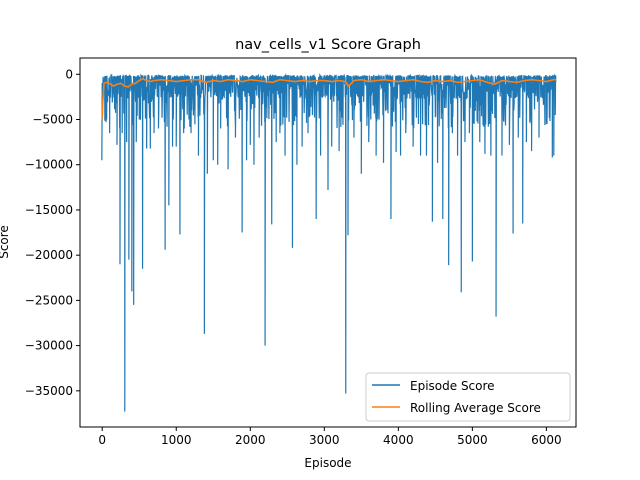 This screenshot has height=480, width=640. Describe the element at coordinates (475, 408) in the screenshot. I see `legend-label-rolling-average: Rolling Average Score` at that location.